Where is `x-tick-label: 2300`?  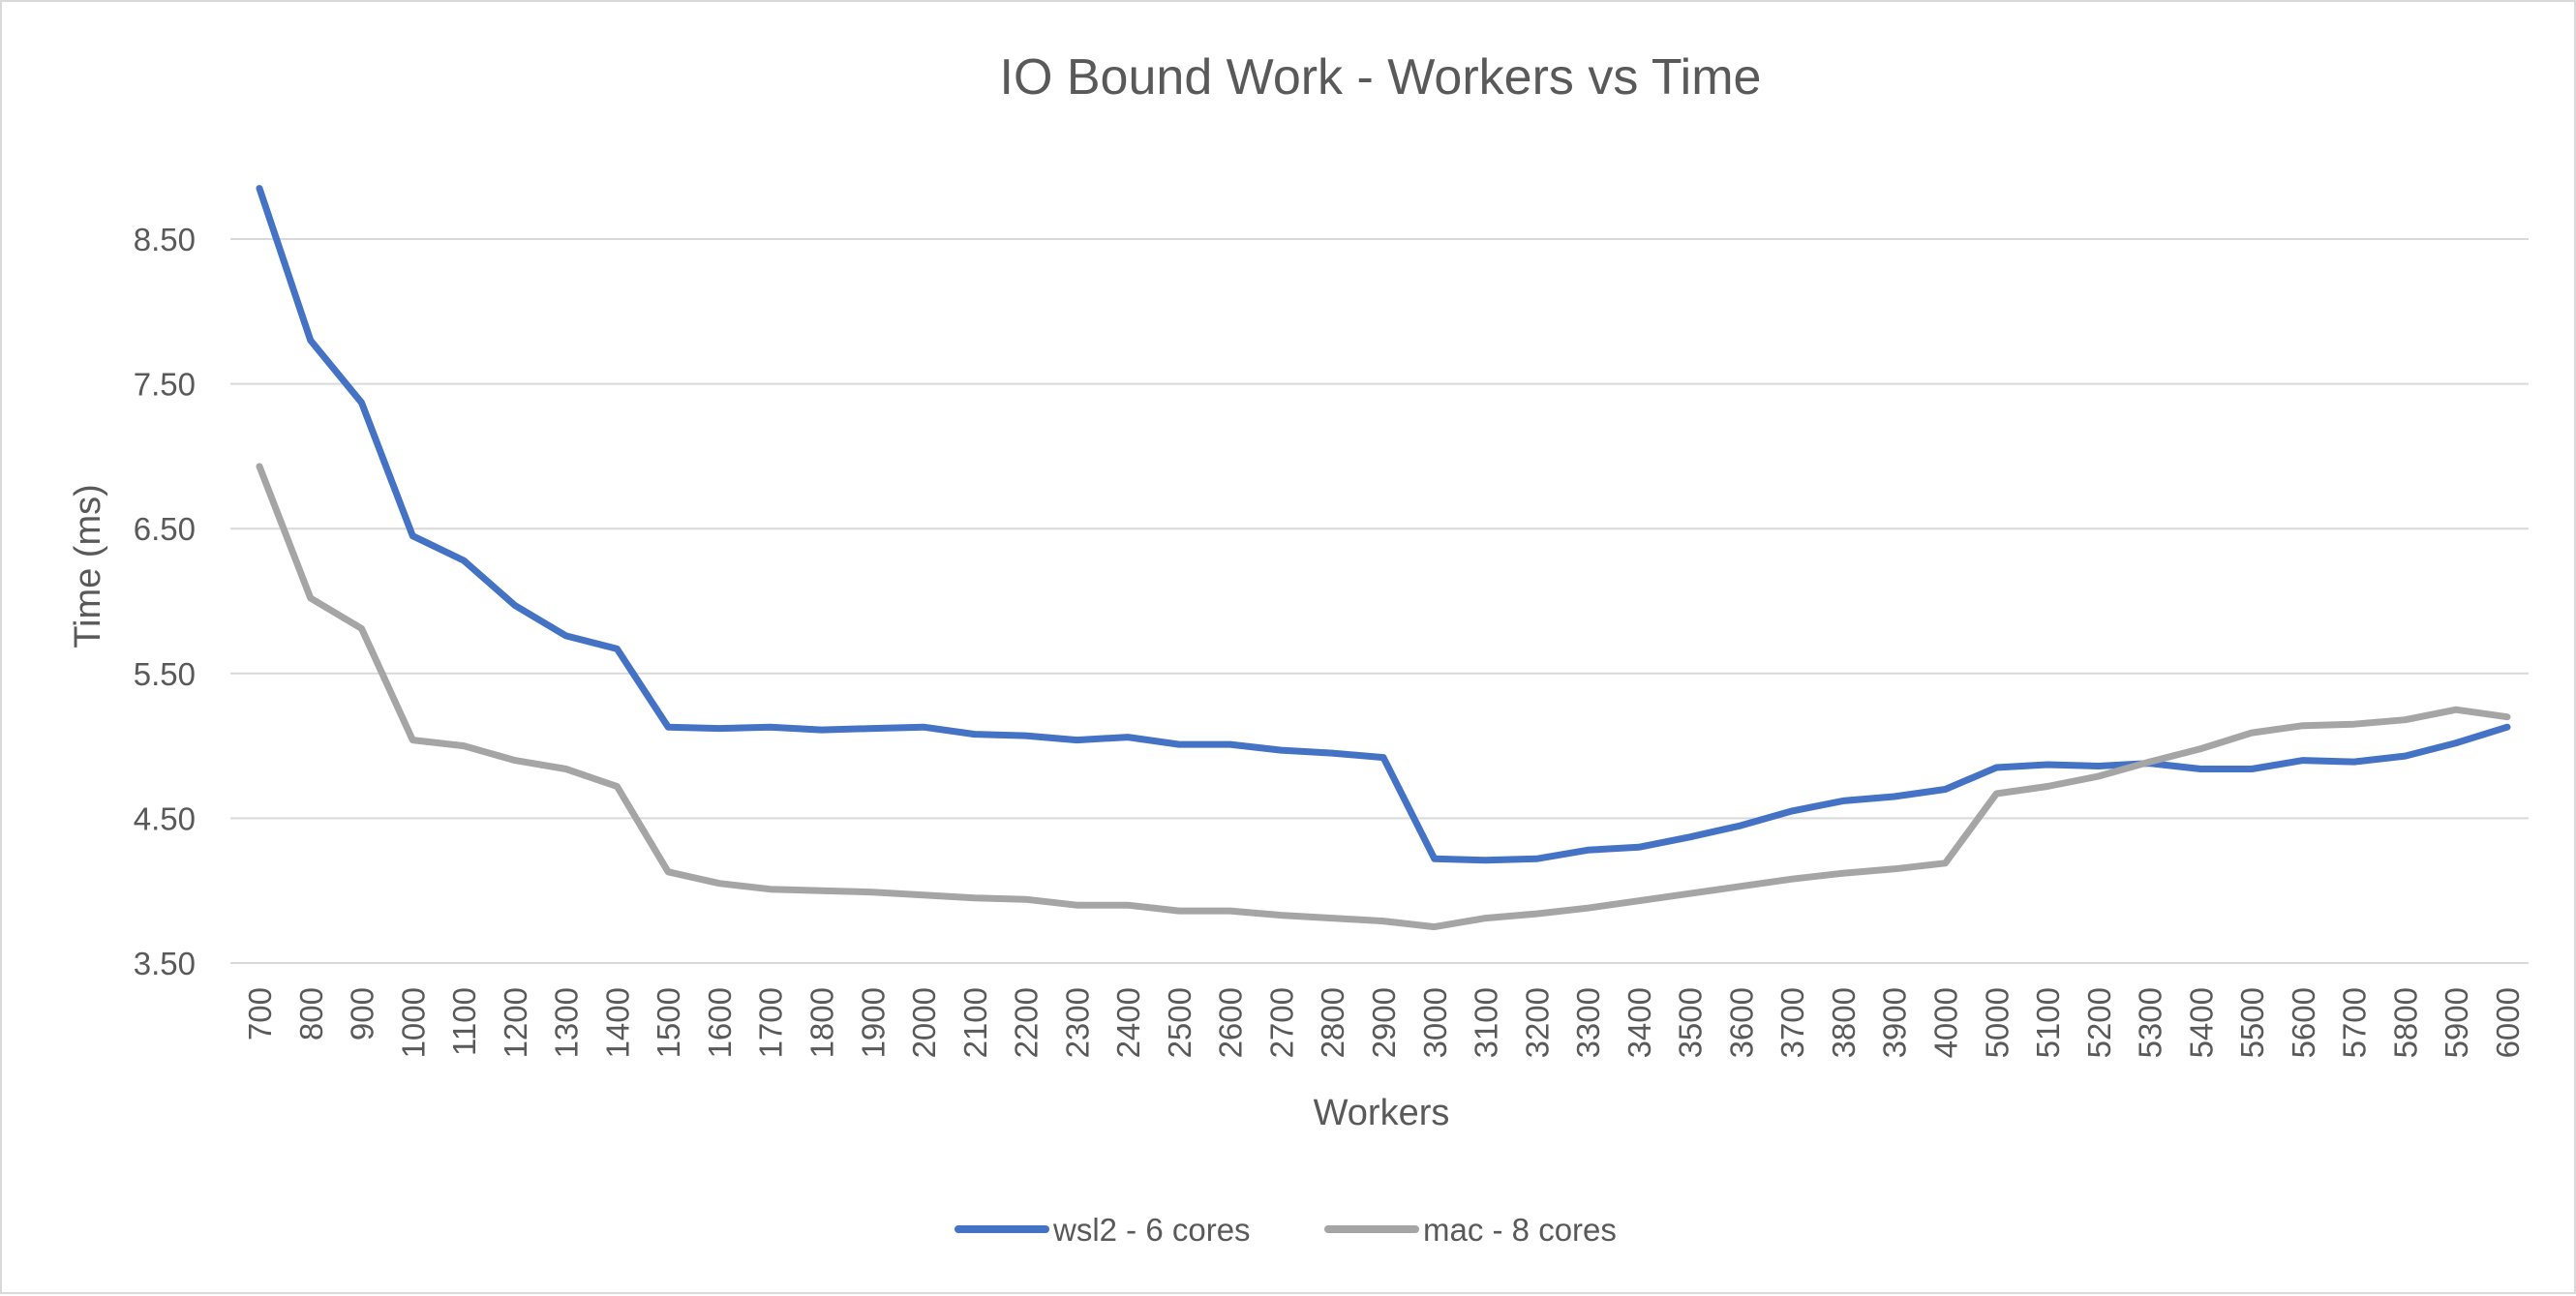 x-tick-label: 2300 is located at coordinates (1077, 1022).